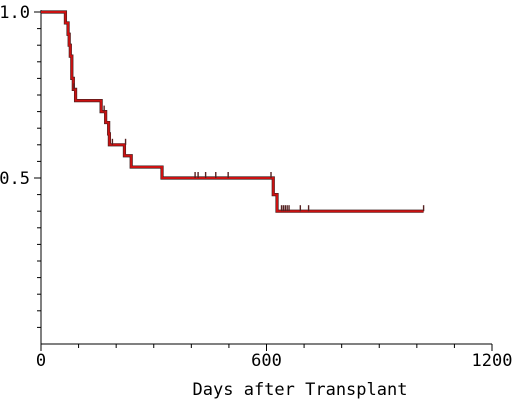 Image resolution: width=520 pixels, height=401 pixels. What do you see at coordinates (41, 361) in the screenshot?
I see `x-tick-label: 0` at bounding box center [41, 361].